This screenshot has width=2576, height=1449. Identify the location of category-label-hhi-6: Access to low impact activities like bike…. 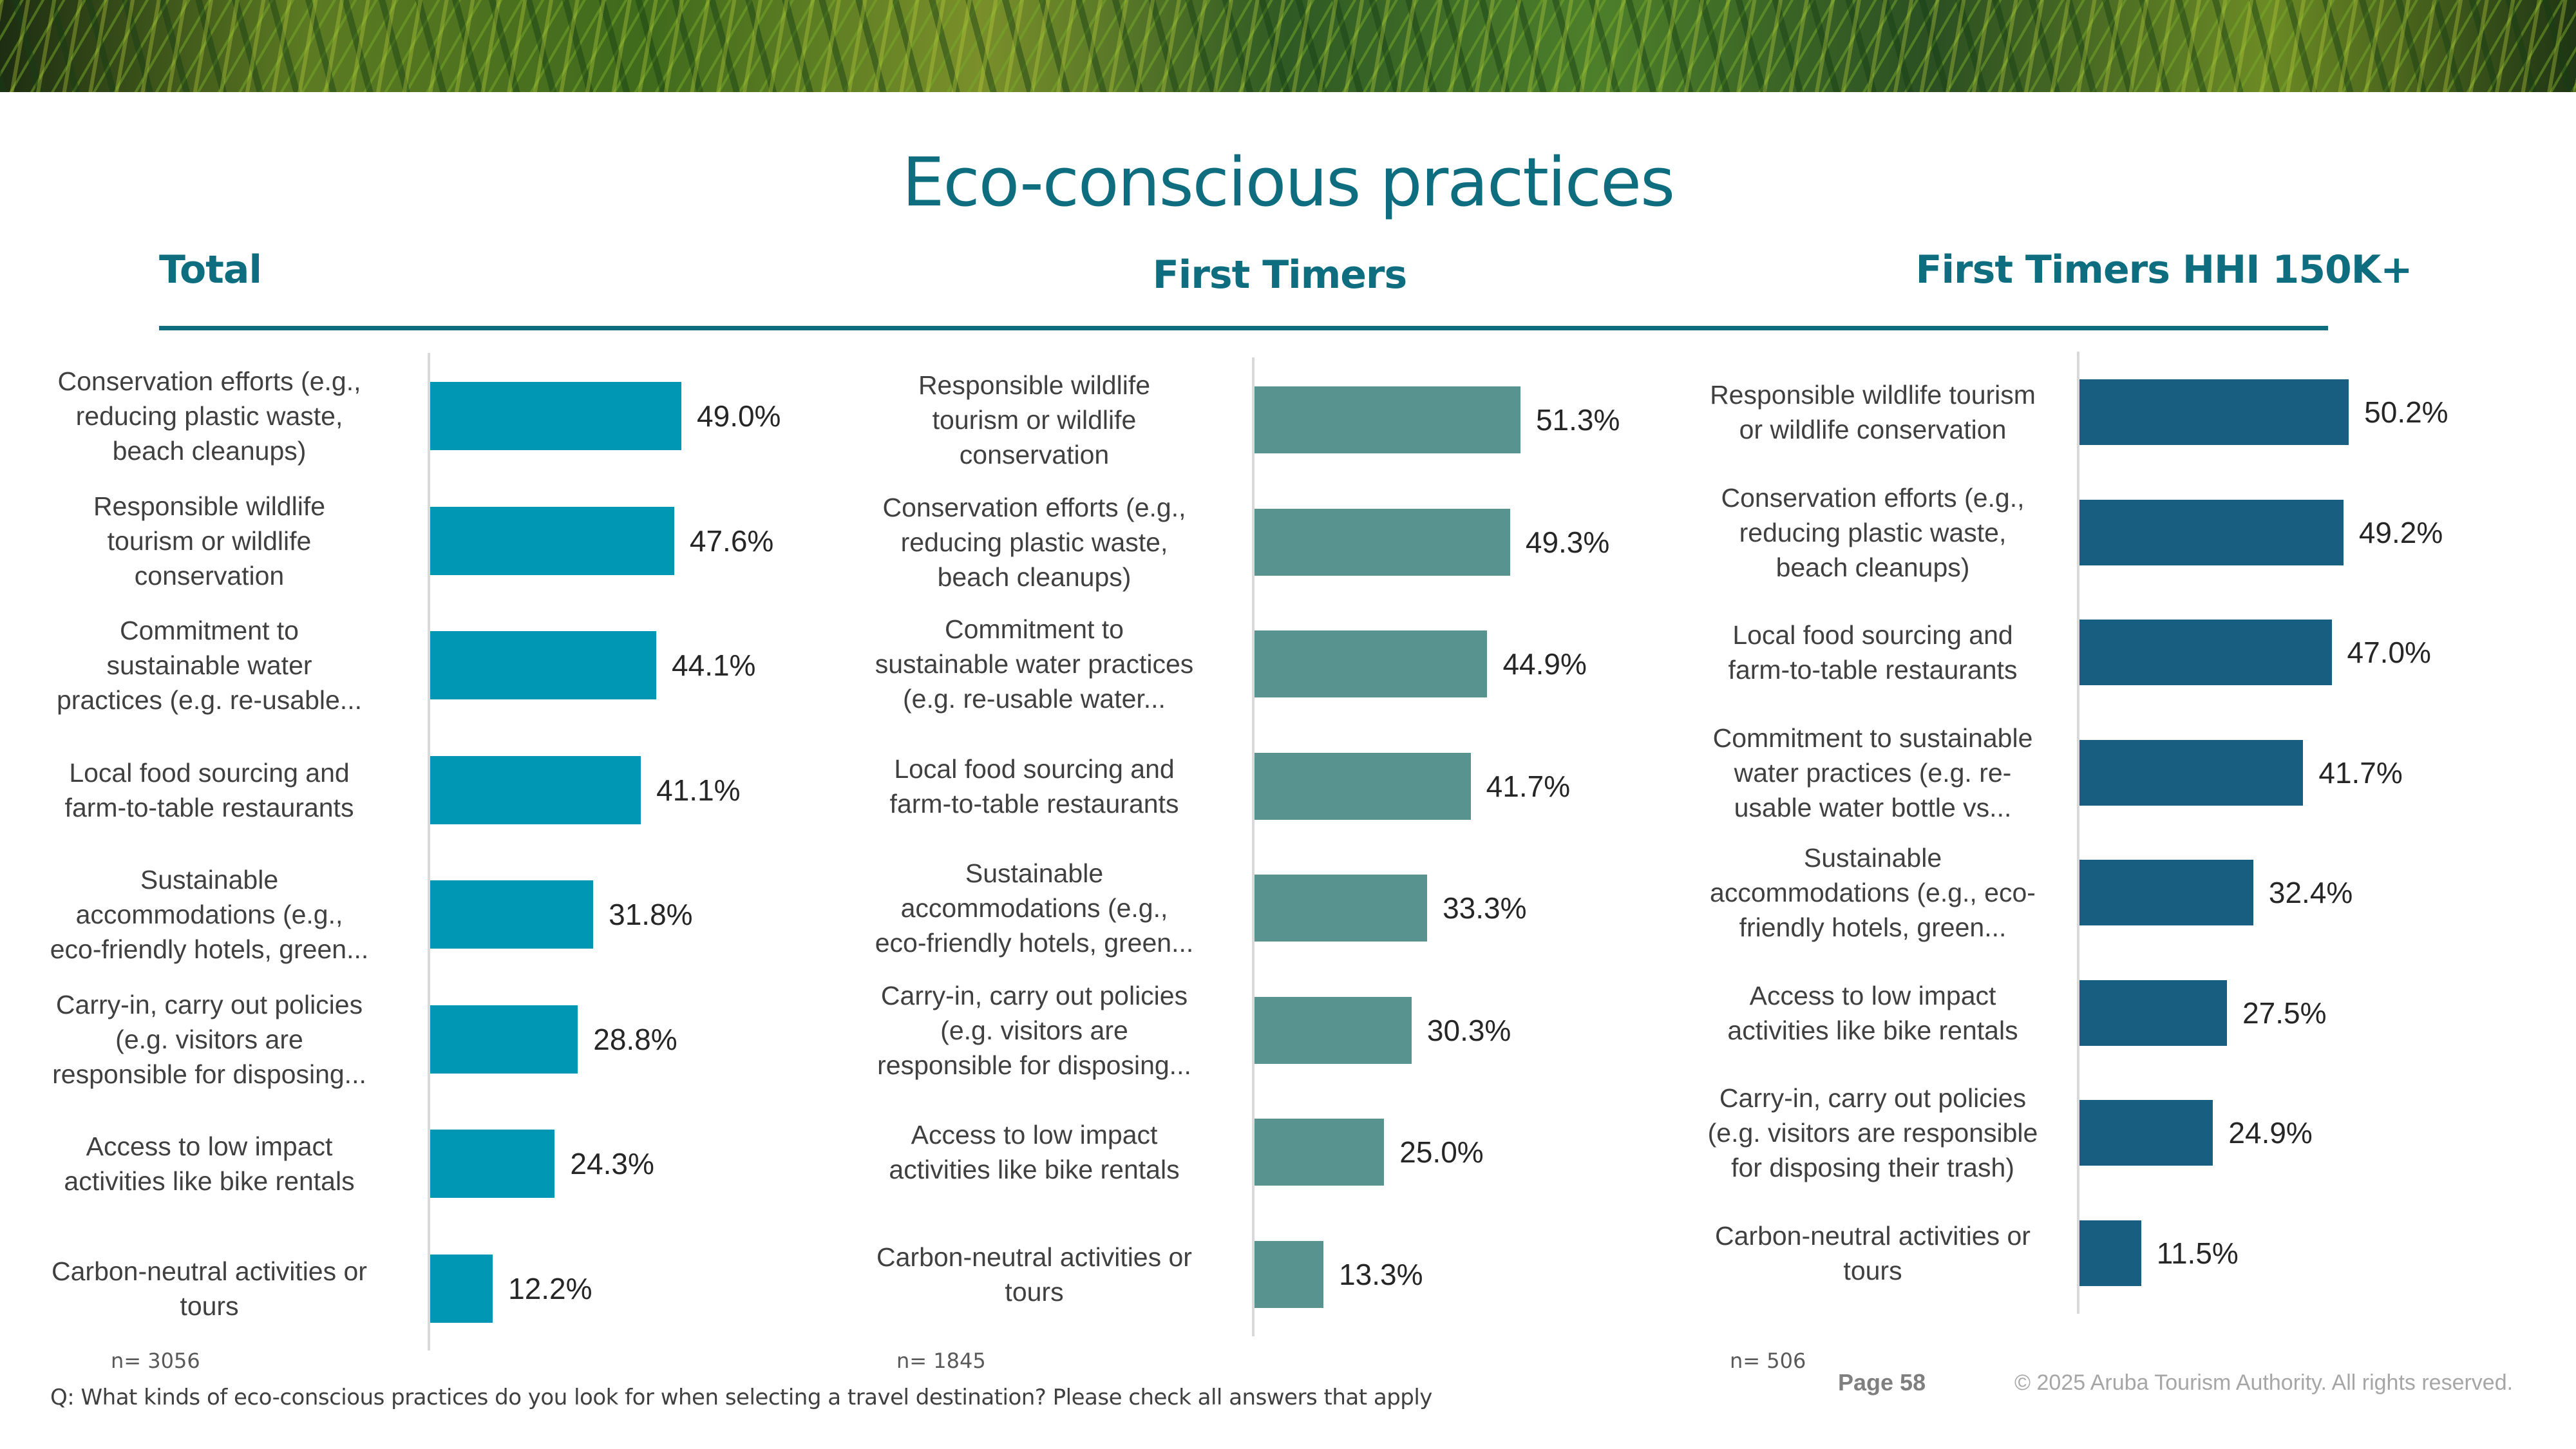
(1872, 1013).